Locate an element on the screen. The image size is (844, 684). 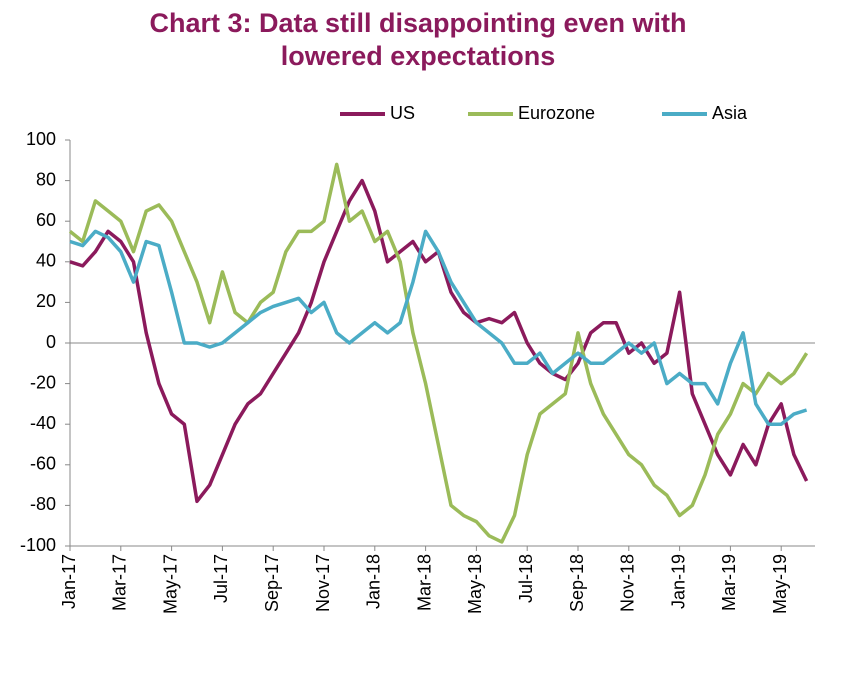
x-tick-label: Sep-17 is located at coordinates (272, 583).